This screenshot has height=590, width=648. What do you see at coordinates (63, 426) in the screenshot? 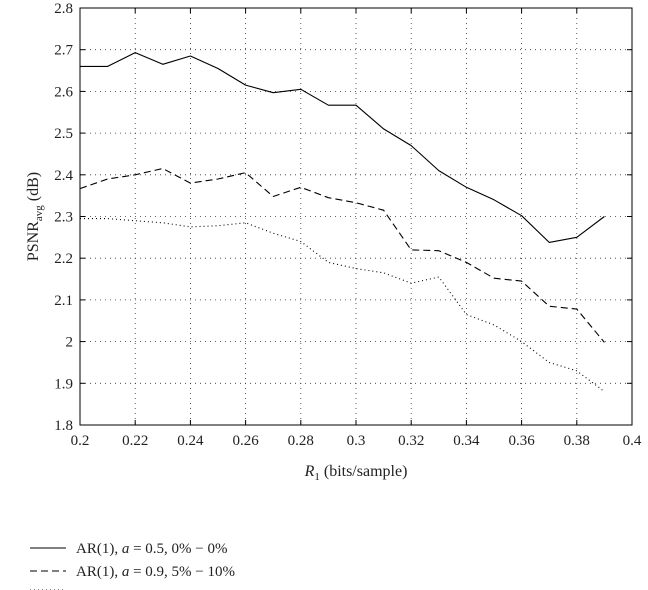
I see `y-tick-label: 1.8` at bounding box center [63, 426].